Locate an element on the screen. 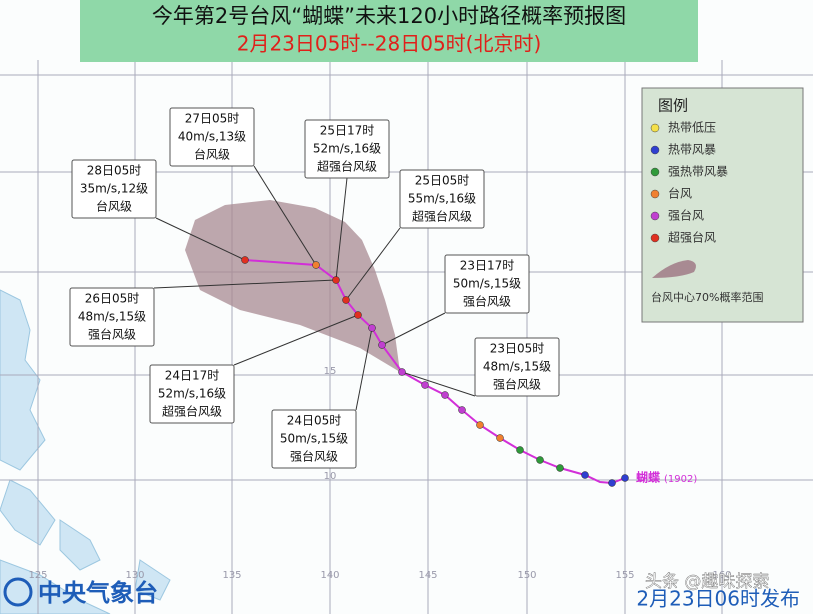 This screenshot has width=813, height=614. lon-label: 140 is located at coordinates (329, 575).